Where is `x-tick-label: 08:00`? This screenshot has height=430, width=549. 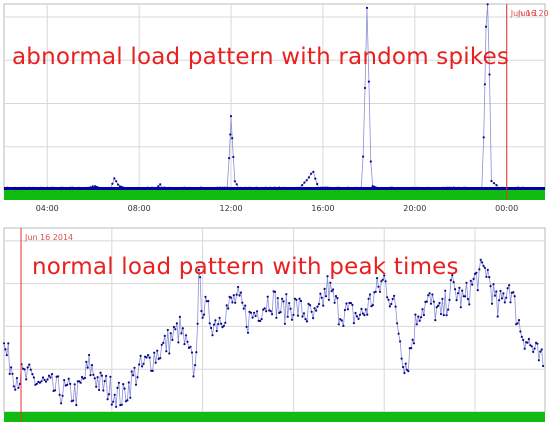 x-tick-label: 08:00 is located at coordinates (139, 208).